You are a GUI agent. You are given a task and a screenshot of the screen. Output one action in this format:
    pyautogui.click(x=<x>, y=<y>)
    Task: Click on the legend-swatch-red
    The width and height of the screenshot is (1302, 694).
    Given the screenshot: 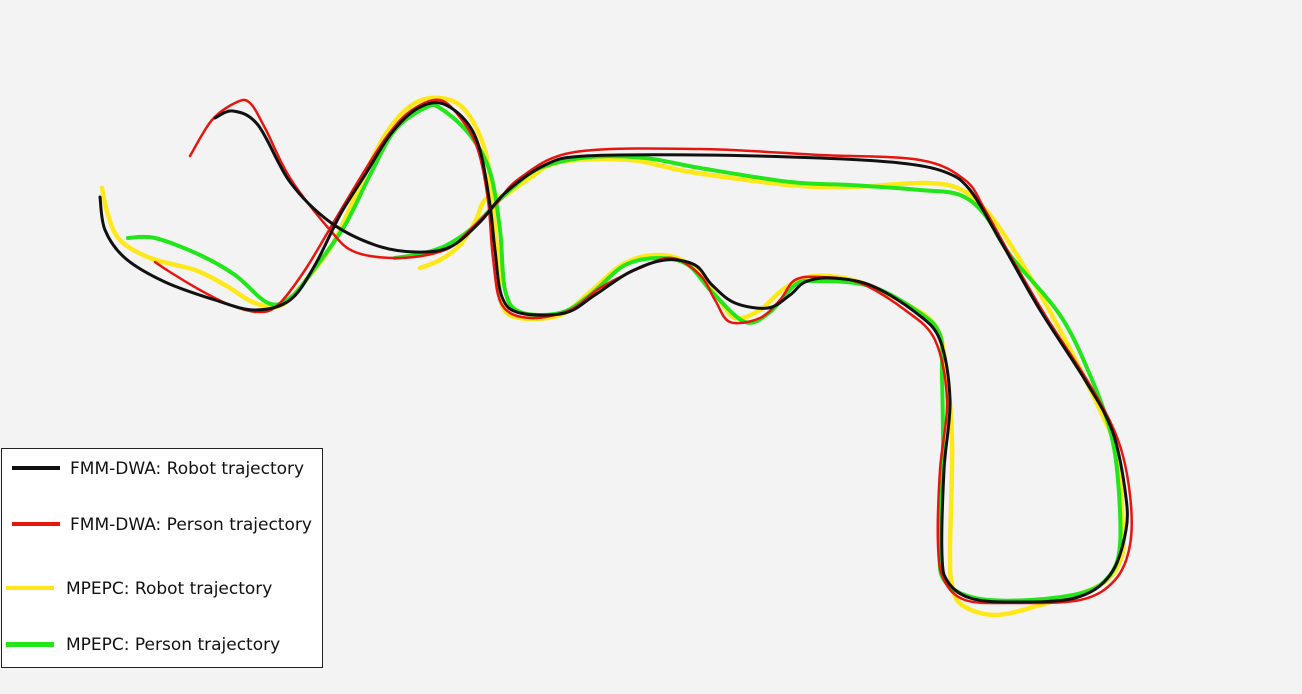 What is the action you would take?
    pyautogui.click(x=36, y=524)
    